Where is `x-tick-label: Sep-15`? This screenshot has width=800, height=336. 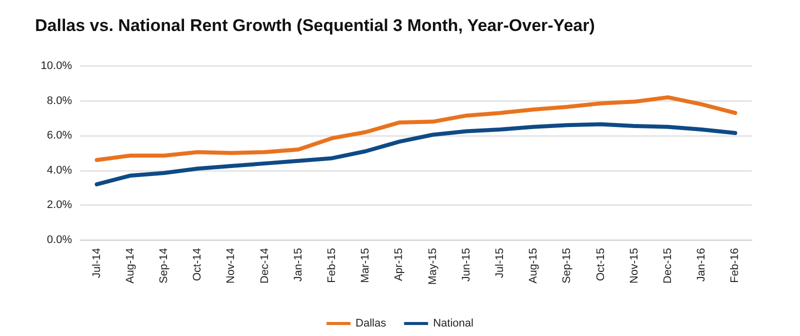
x-tick-label: Sep-15 is located at coordinates (567, 266).